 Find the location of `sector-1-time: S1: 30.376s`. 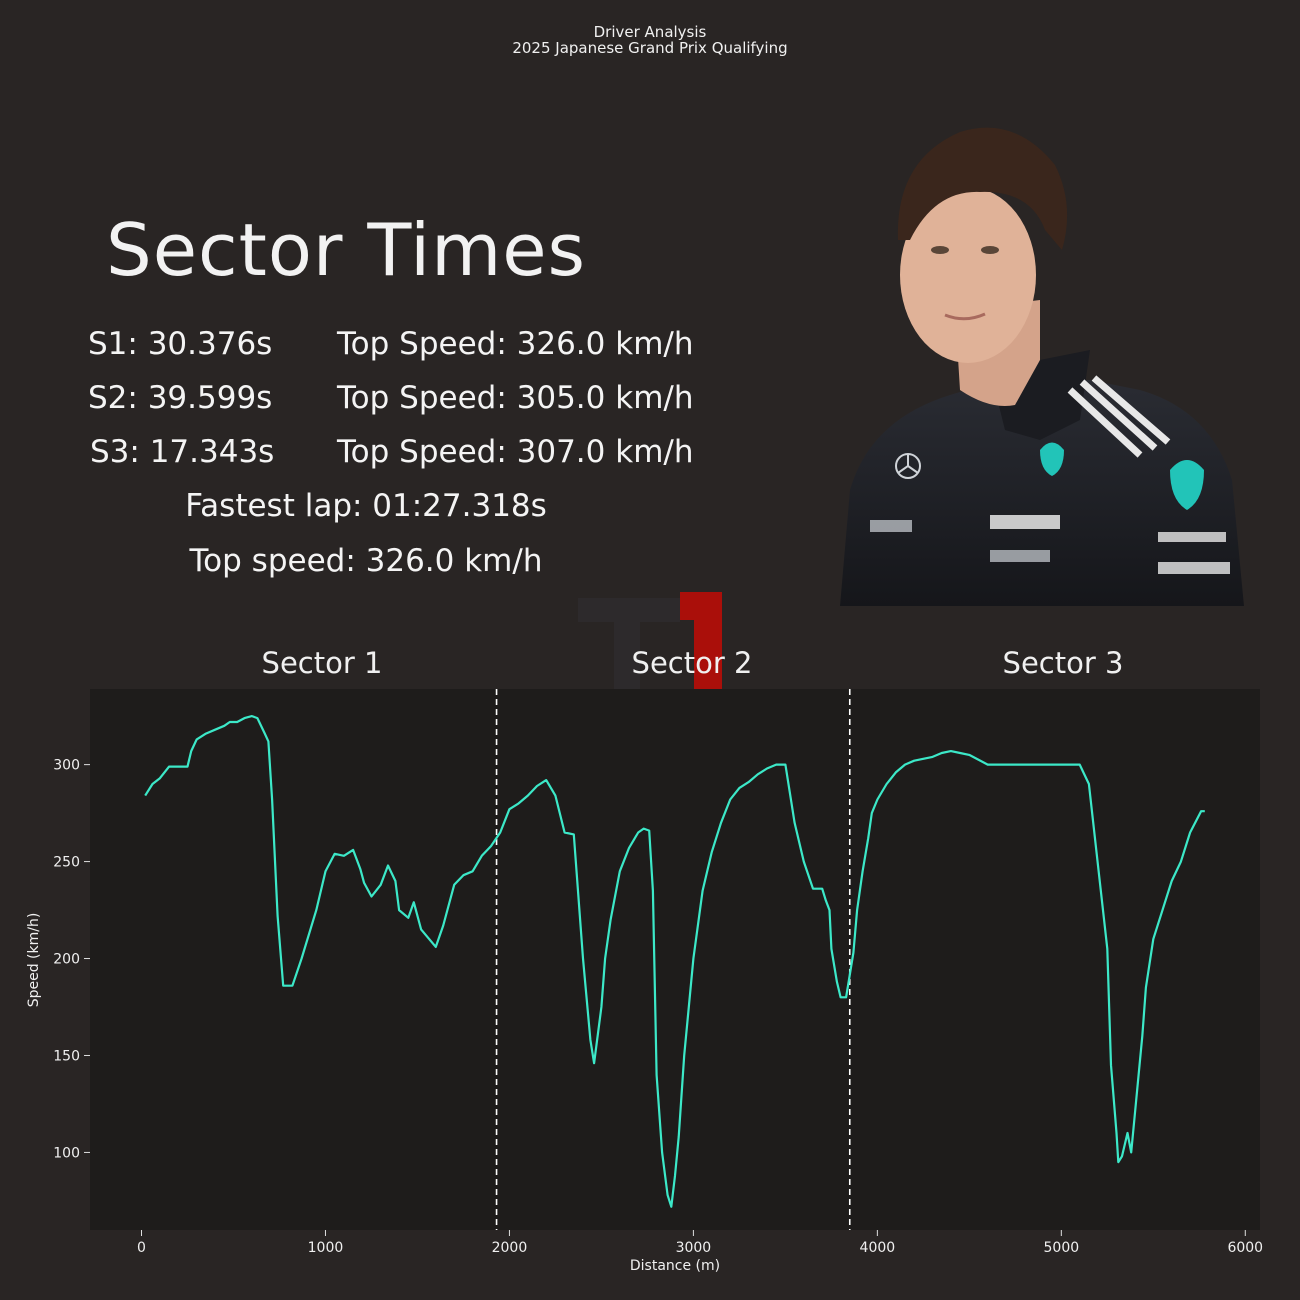

sector-1-time: S1: 30.376s is located at coordinates (180, 344).